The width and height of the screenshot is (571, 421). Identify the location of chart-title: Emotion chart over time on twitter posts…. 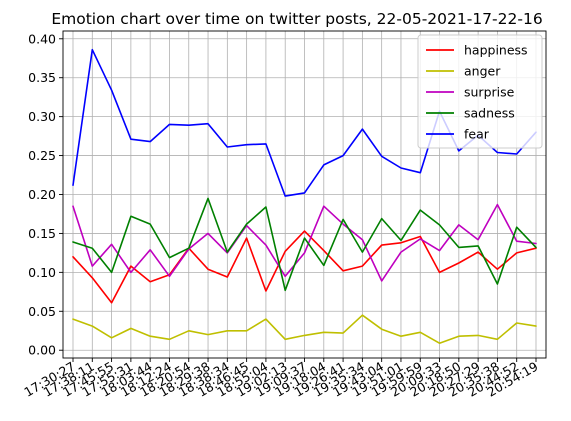
(296, 19).